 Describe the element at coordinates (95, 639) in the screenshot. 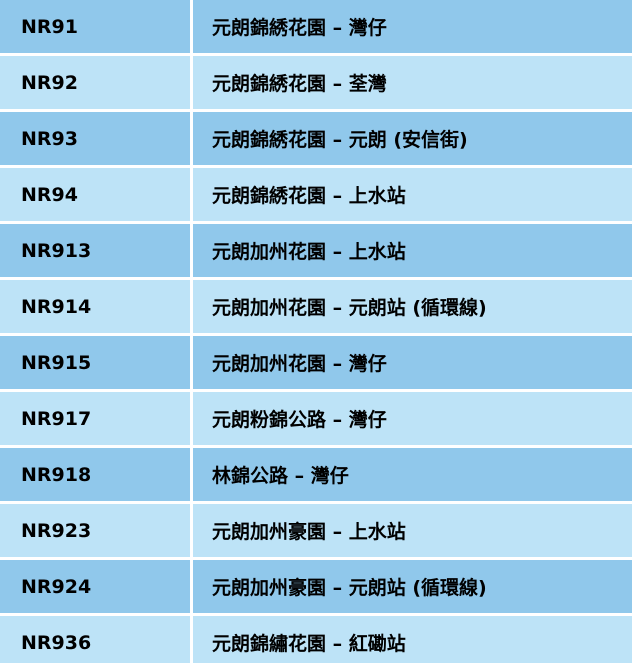

I see `route-number-cell: NR936` at that location.